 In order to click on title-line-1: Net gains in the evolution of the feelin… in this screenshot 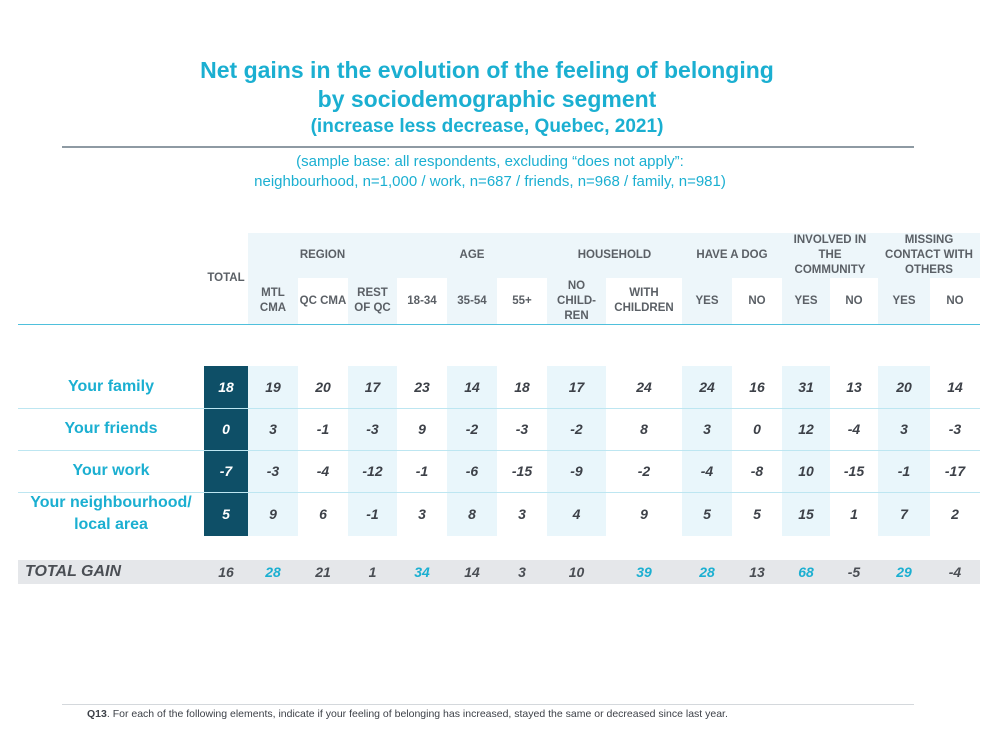, I will do `click(487, 70)`.